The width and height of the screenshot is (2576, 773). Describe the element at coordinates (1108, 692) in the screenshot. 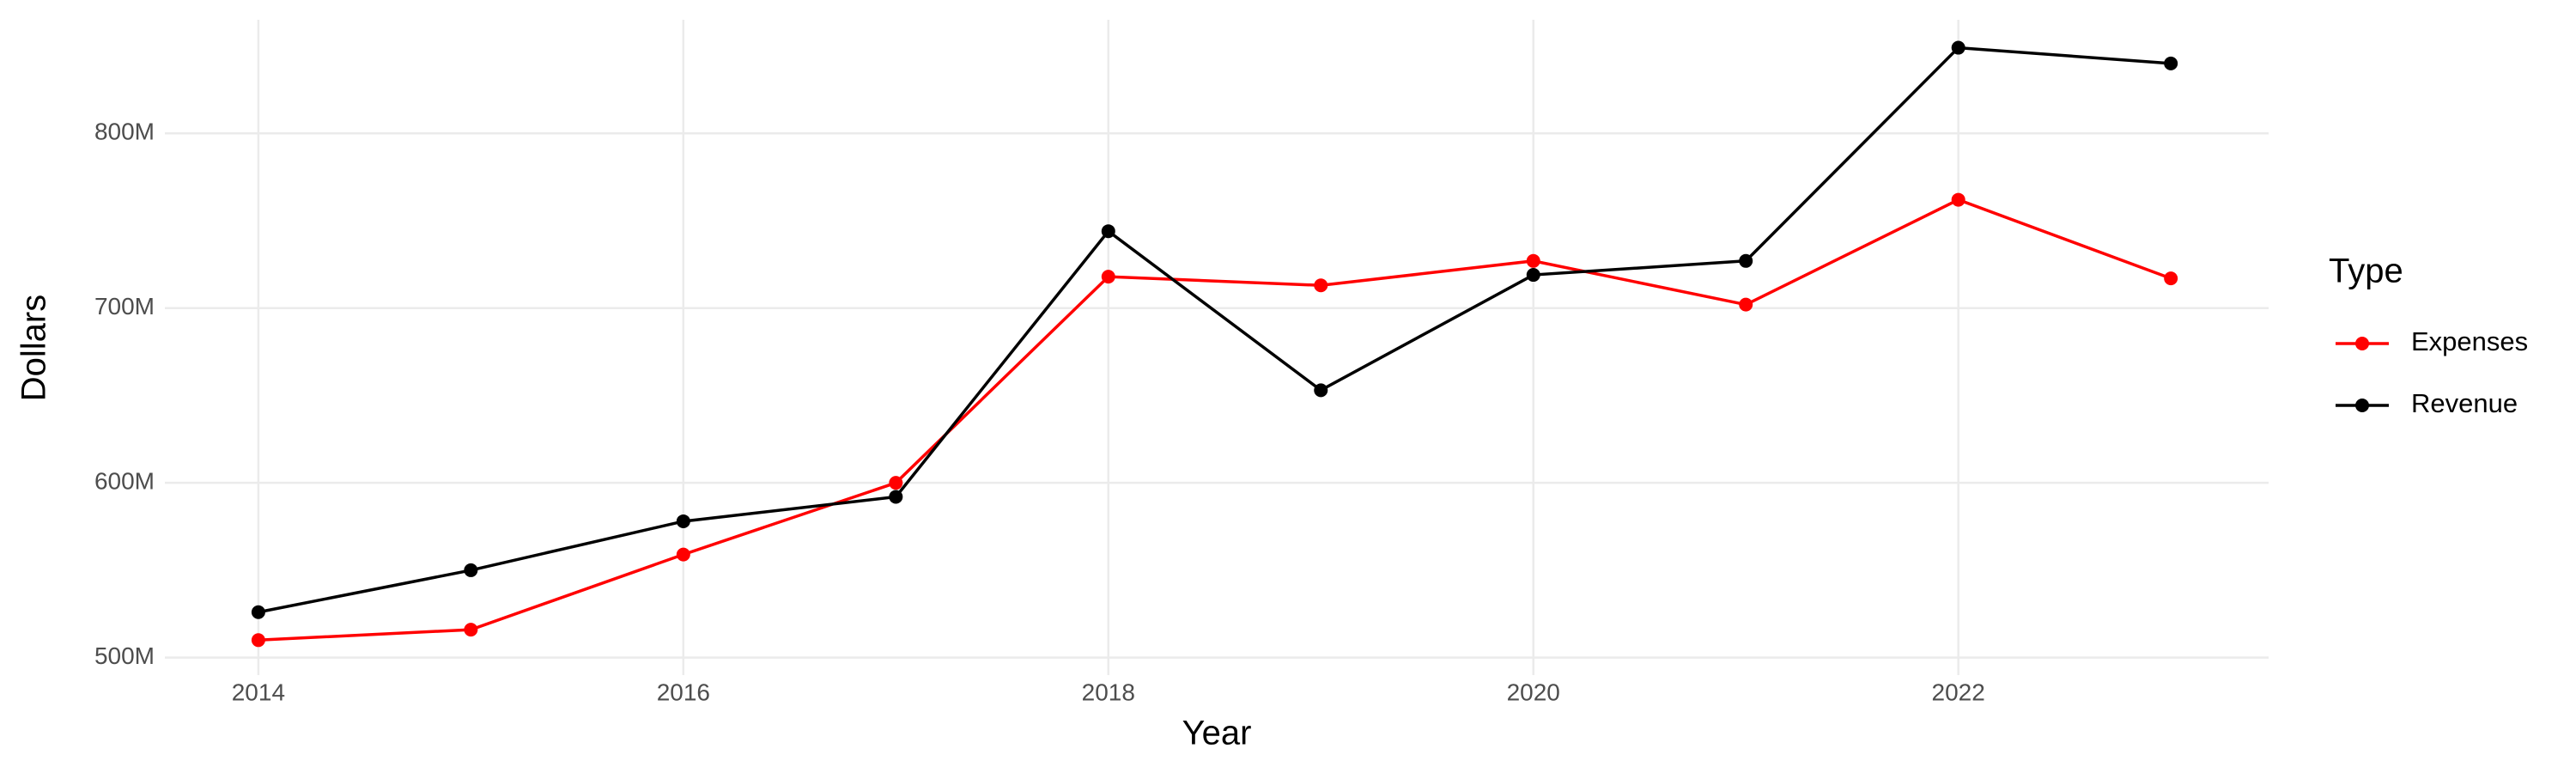

I see `x-tick-label: 2018` at that location.